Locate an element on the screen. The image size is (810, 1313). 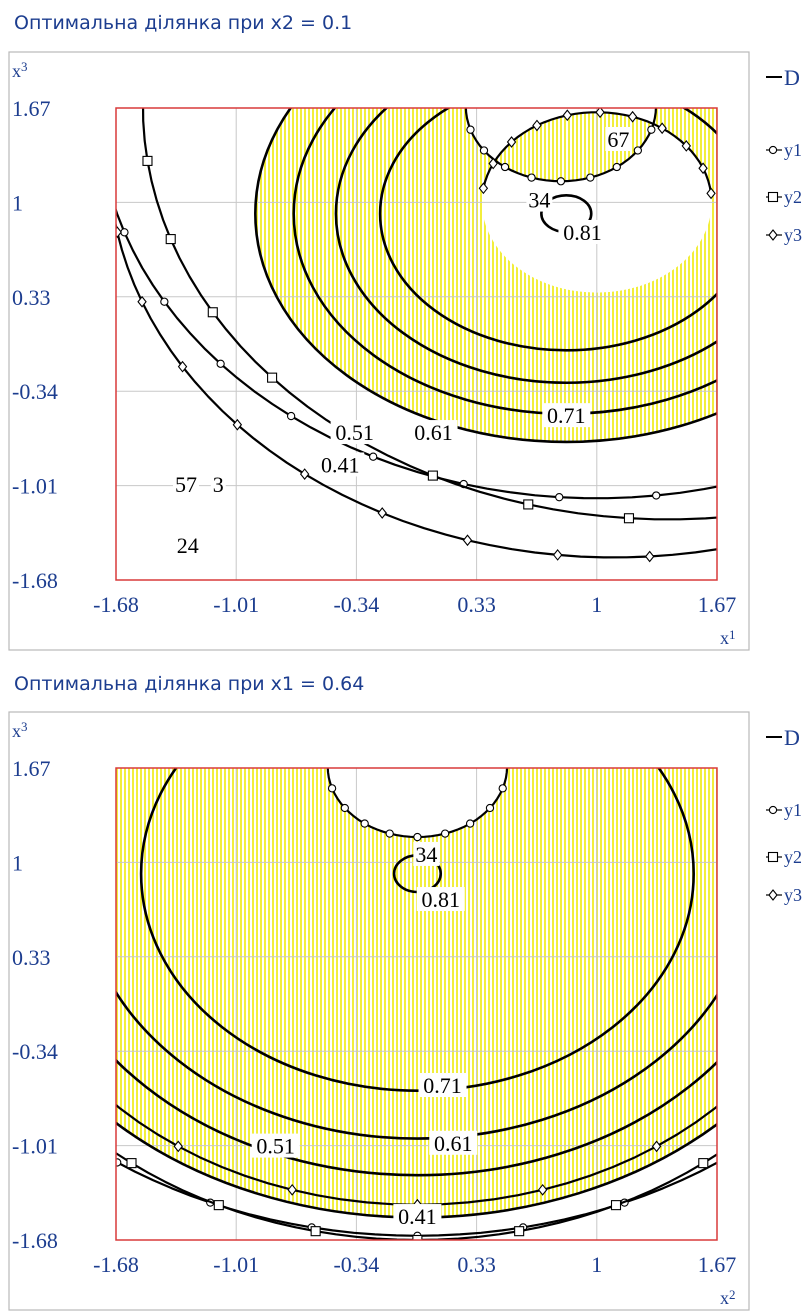
contour-d-0.61 is located at coordinates (416, 1065).